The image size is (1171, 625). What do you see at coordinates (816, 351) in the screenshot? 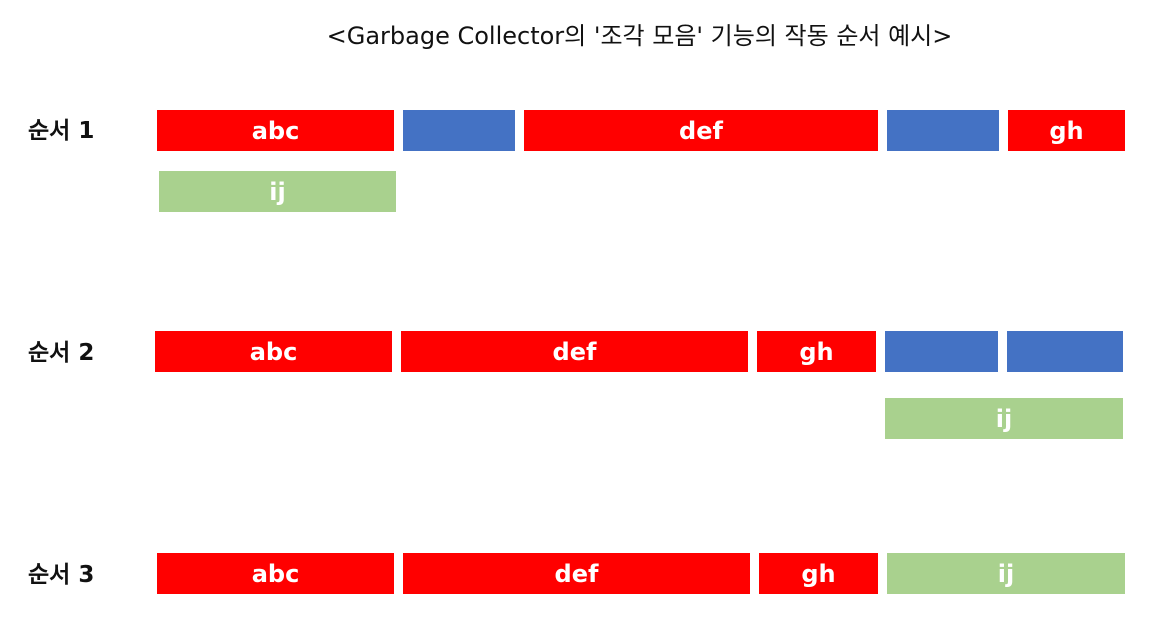
I see `step-2-block-gh: gh` at bounding box center [816, 351].